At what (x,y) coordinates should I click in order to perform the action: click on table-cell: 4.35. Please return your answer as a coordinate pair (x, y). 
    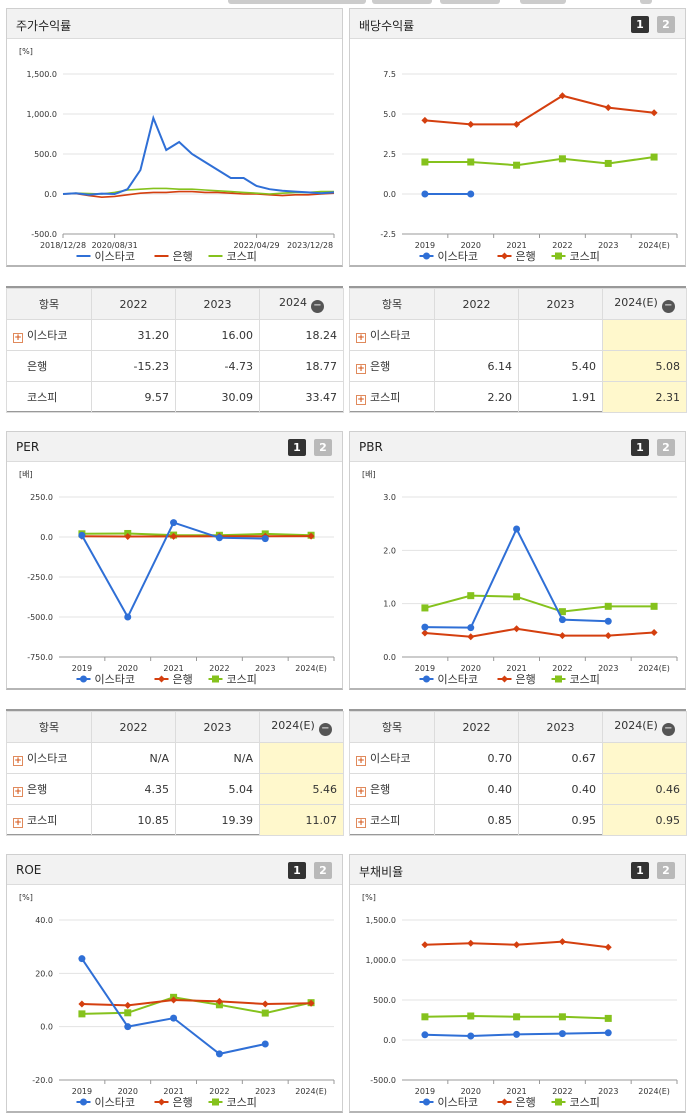
    Looking at the image, I should click on (133, 789).